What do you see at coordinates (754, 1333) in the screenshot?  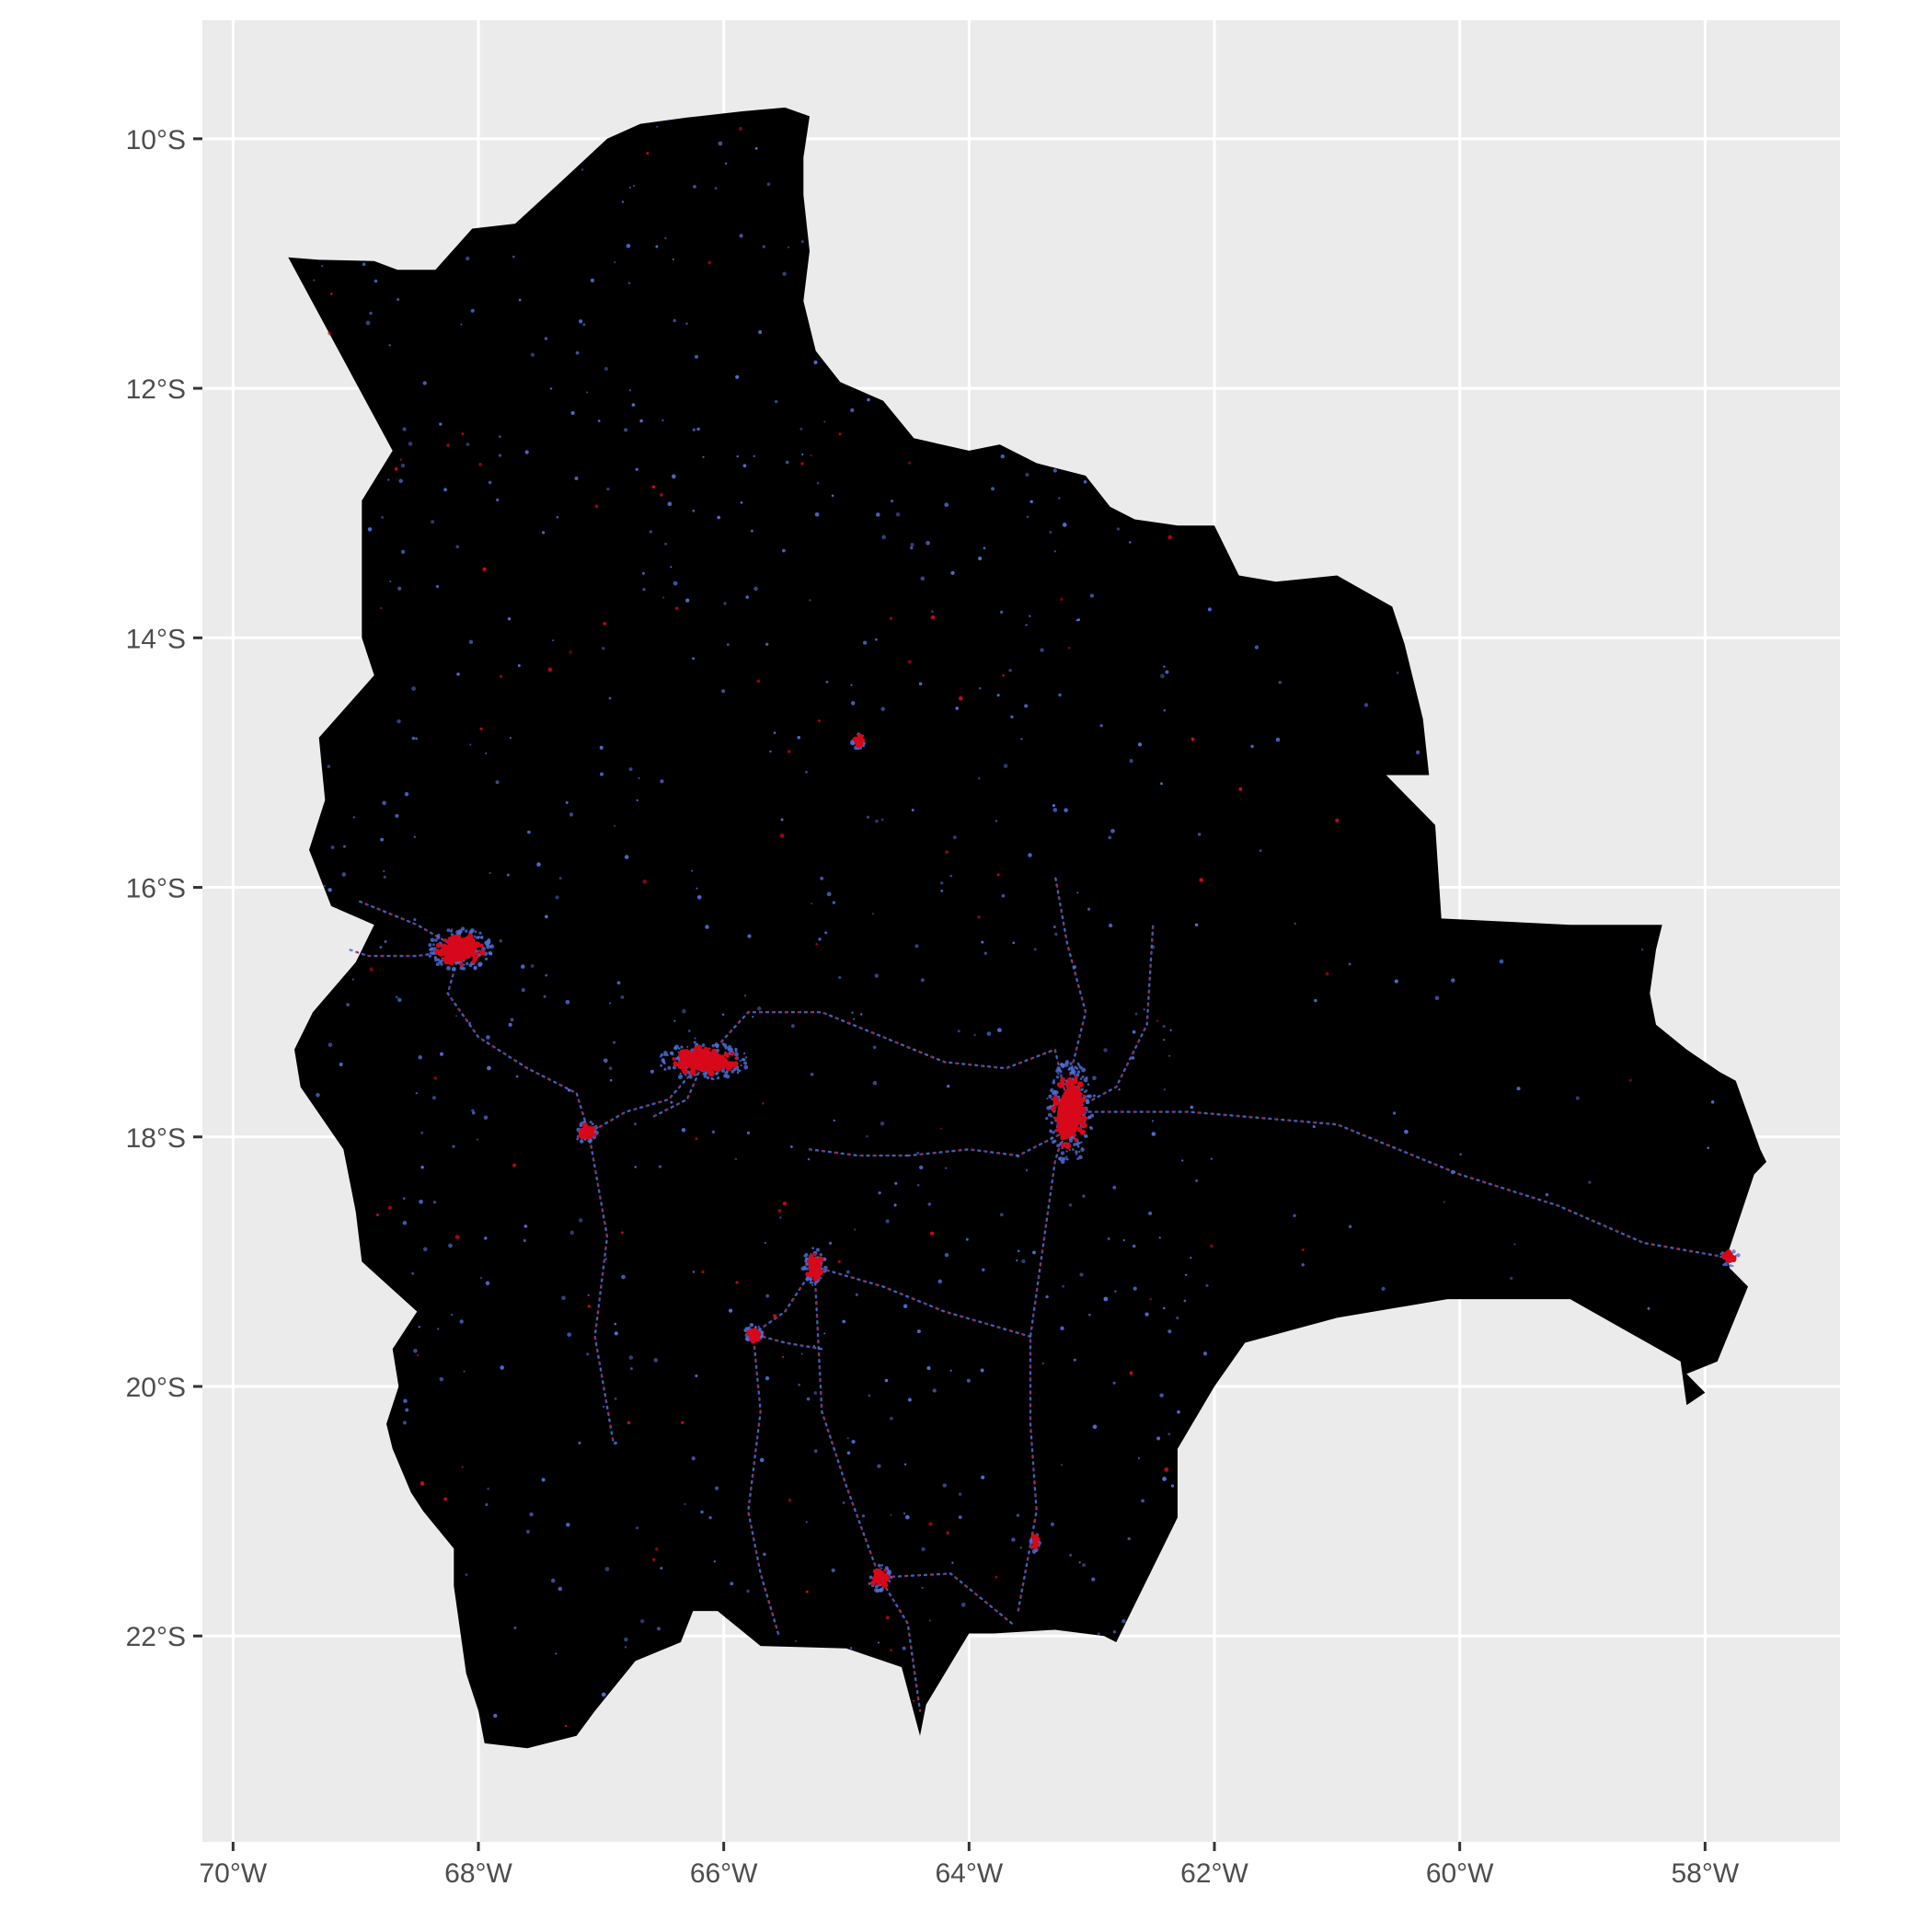 I see `city-light` at bounding box center [754, 1333].